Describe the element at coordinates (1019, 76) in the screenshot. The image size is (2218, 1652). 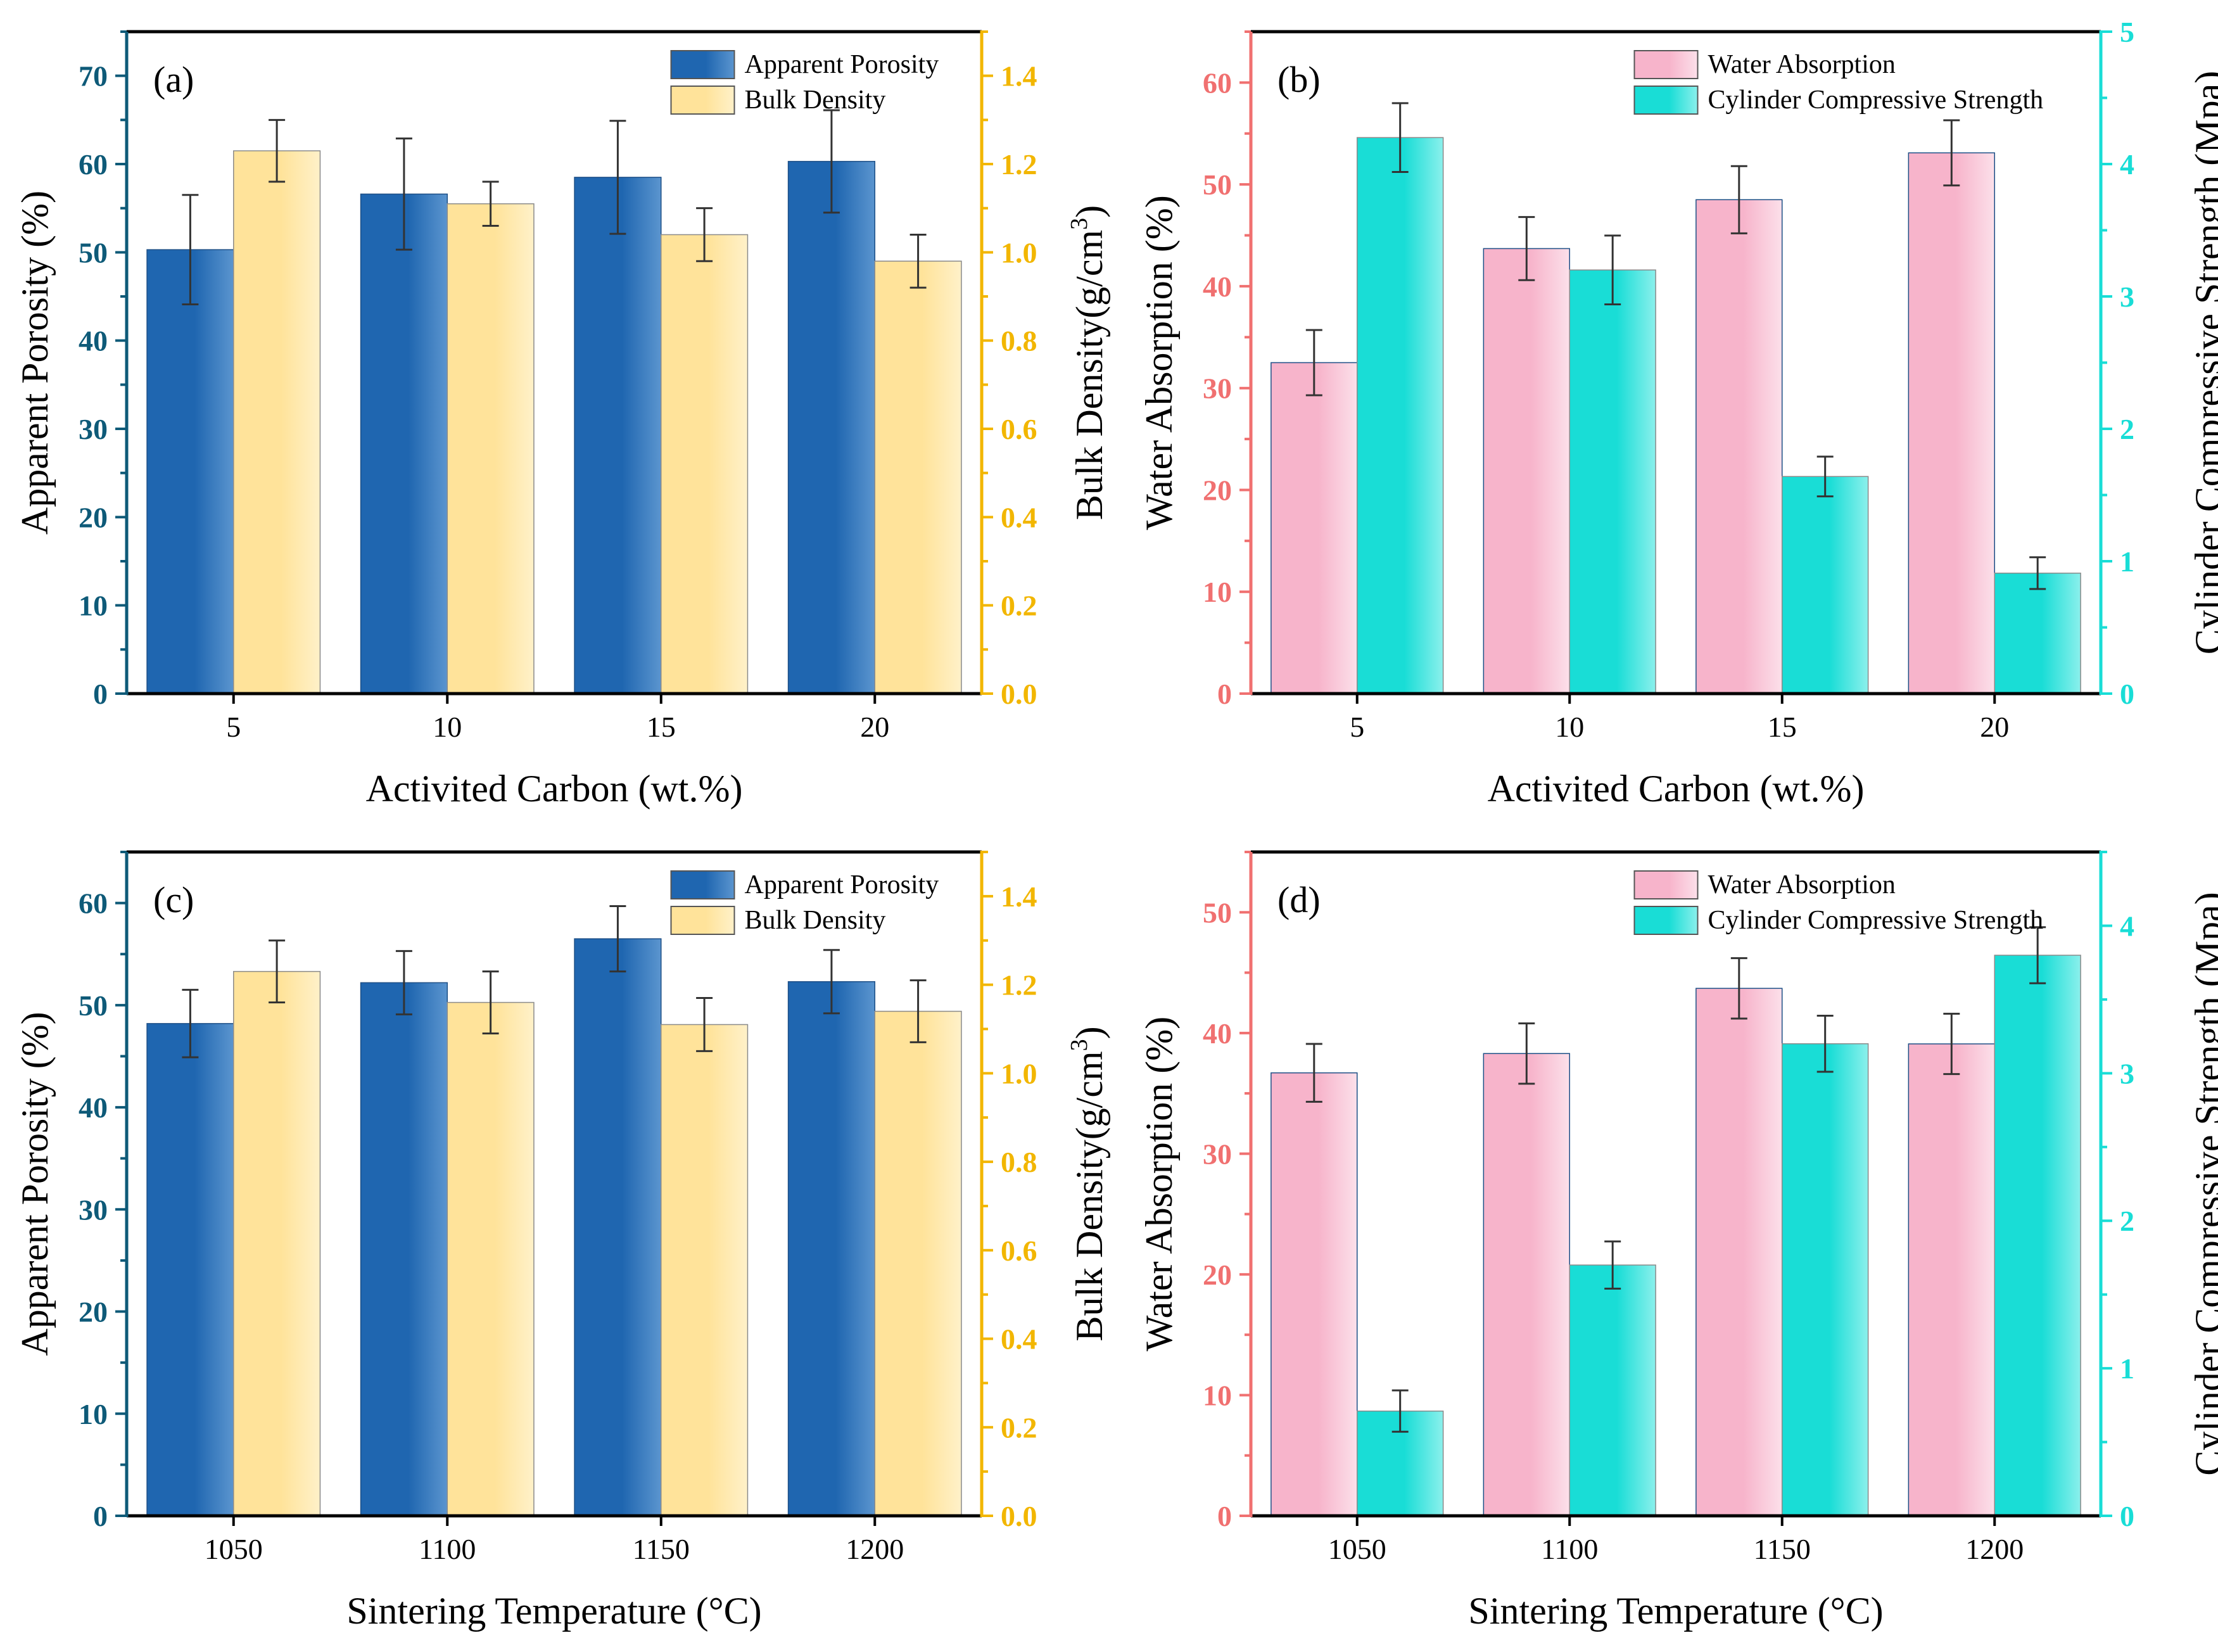
I see `y-right-tick-label-a-7: 1.4` at that location.